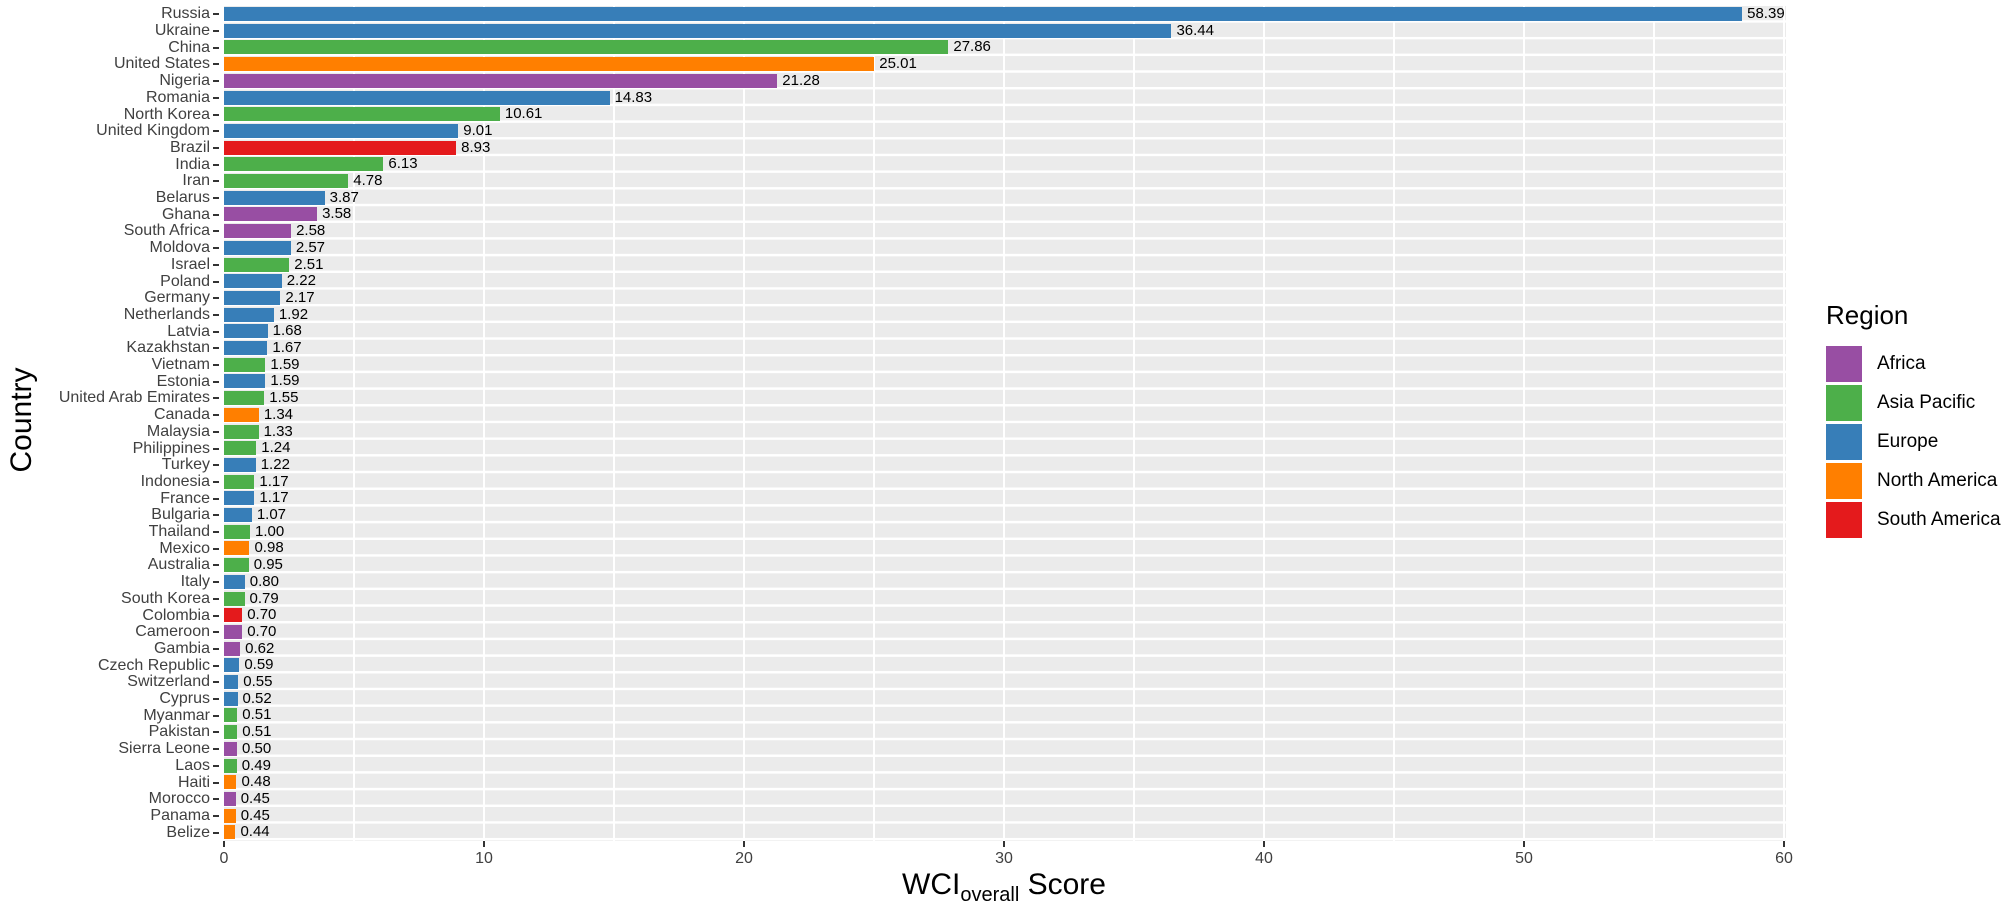 The width and height of the screenshot is (2015, 912). I want to click on bar-bulgaria, so click(238, 515).